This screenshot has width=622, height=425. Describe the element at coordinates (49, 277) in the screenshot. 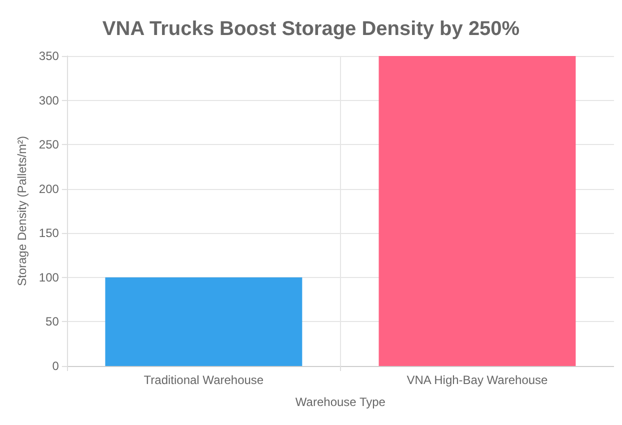

I see `y-tick-label: 100` at that location.